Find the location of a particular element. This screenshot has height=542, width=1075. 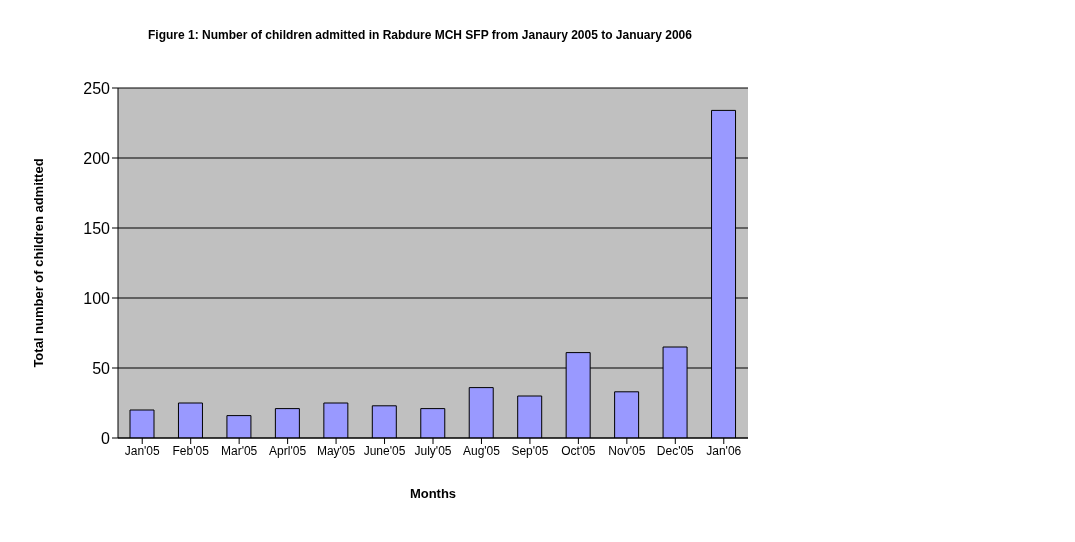

x-tick-label: Mar'05 is located at coordinates (239, 450).